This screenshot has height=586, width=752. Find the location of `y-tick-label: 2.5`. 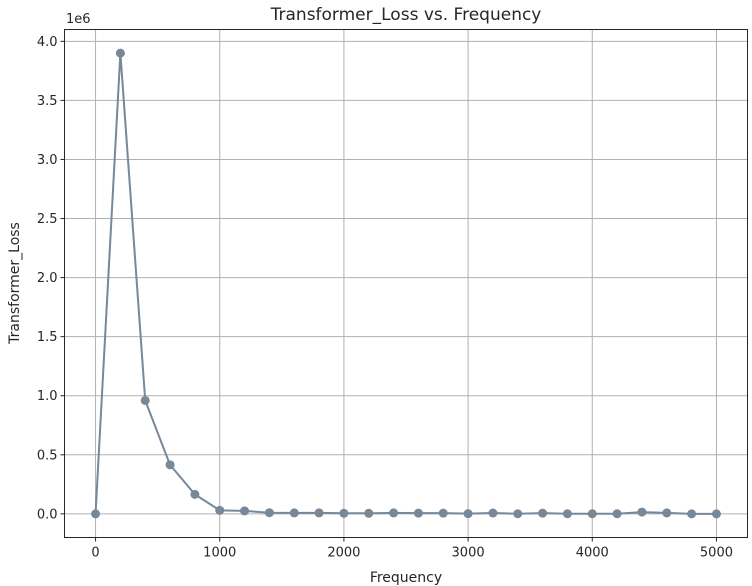

y-tick-label: 2.5 is located at coordinates (47, 219).